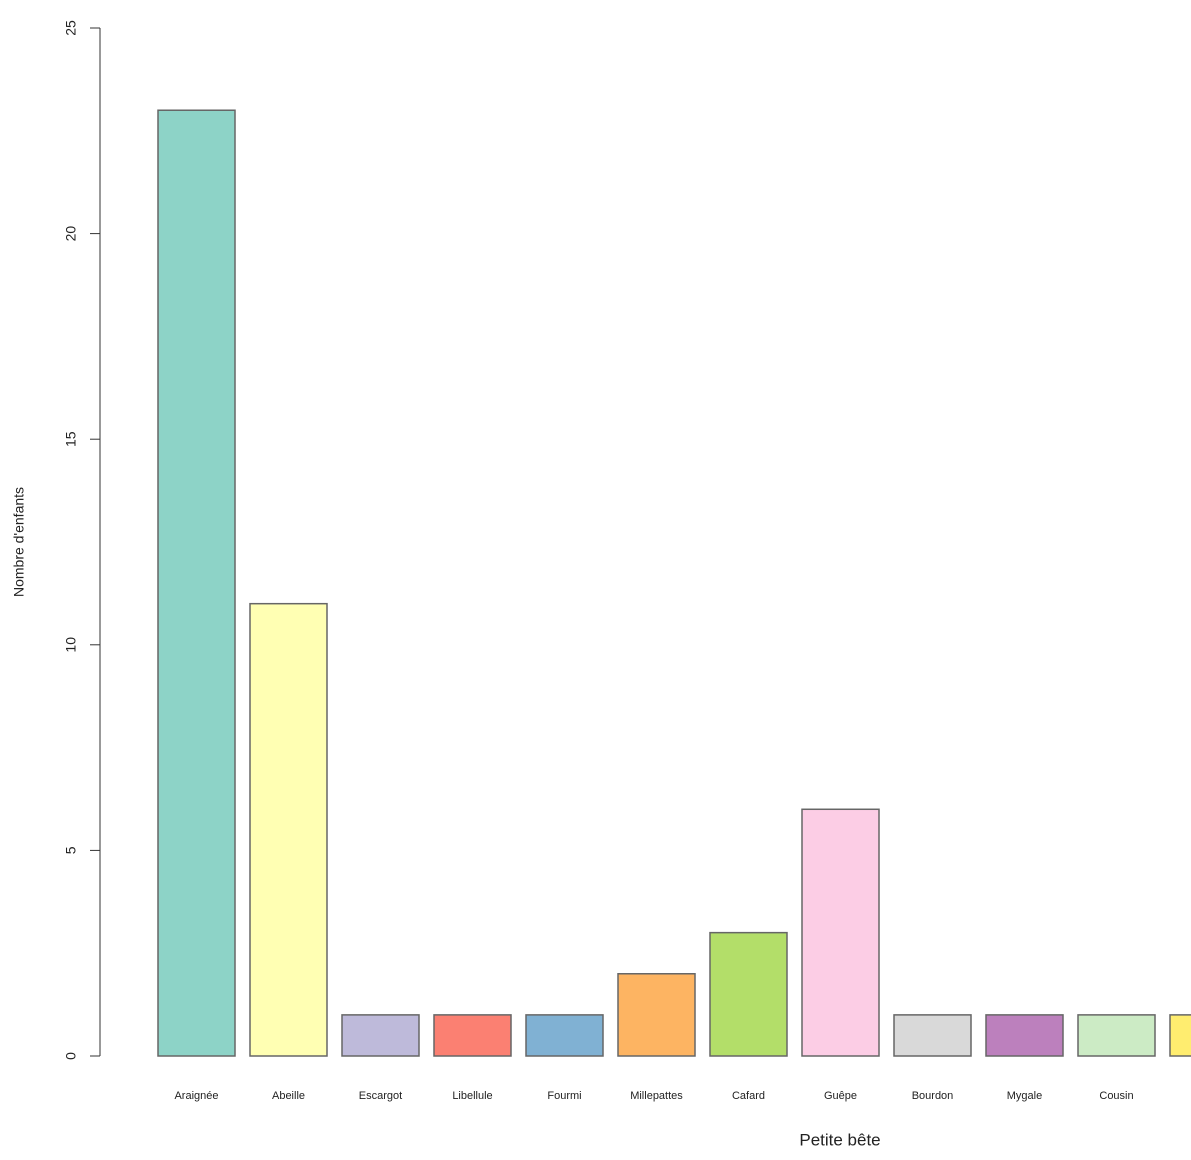 The height and width of the screenshot is (1160, 1191). Describe the element at coordinates (288, 1096) in the screenshot. I see `x-tick-label: Abeille` at that location.